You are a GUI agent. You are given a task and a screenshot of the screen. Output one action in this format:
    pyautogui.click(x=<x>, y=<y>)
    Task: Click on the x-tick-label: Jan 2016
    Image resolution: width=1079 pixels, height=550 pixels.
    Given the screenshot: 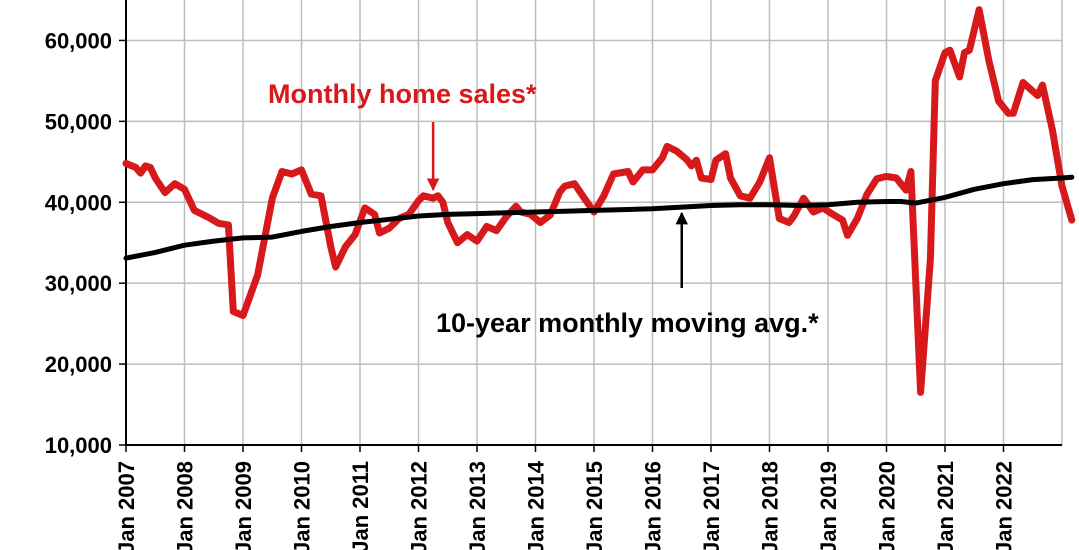 What is the action you would take?
    pyautogui.click(x=653, y=505)
    